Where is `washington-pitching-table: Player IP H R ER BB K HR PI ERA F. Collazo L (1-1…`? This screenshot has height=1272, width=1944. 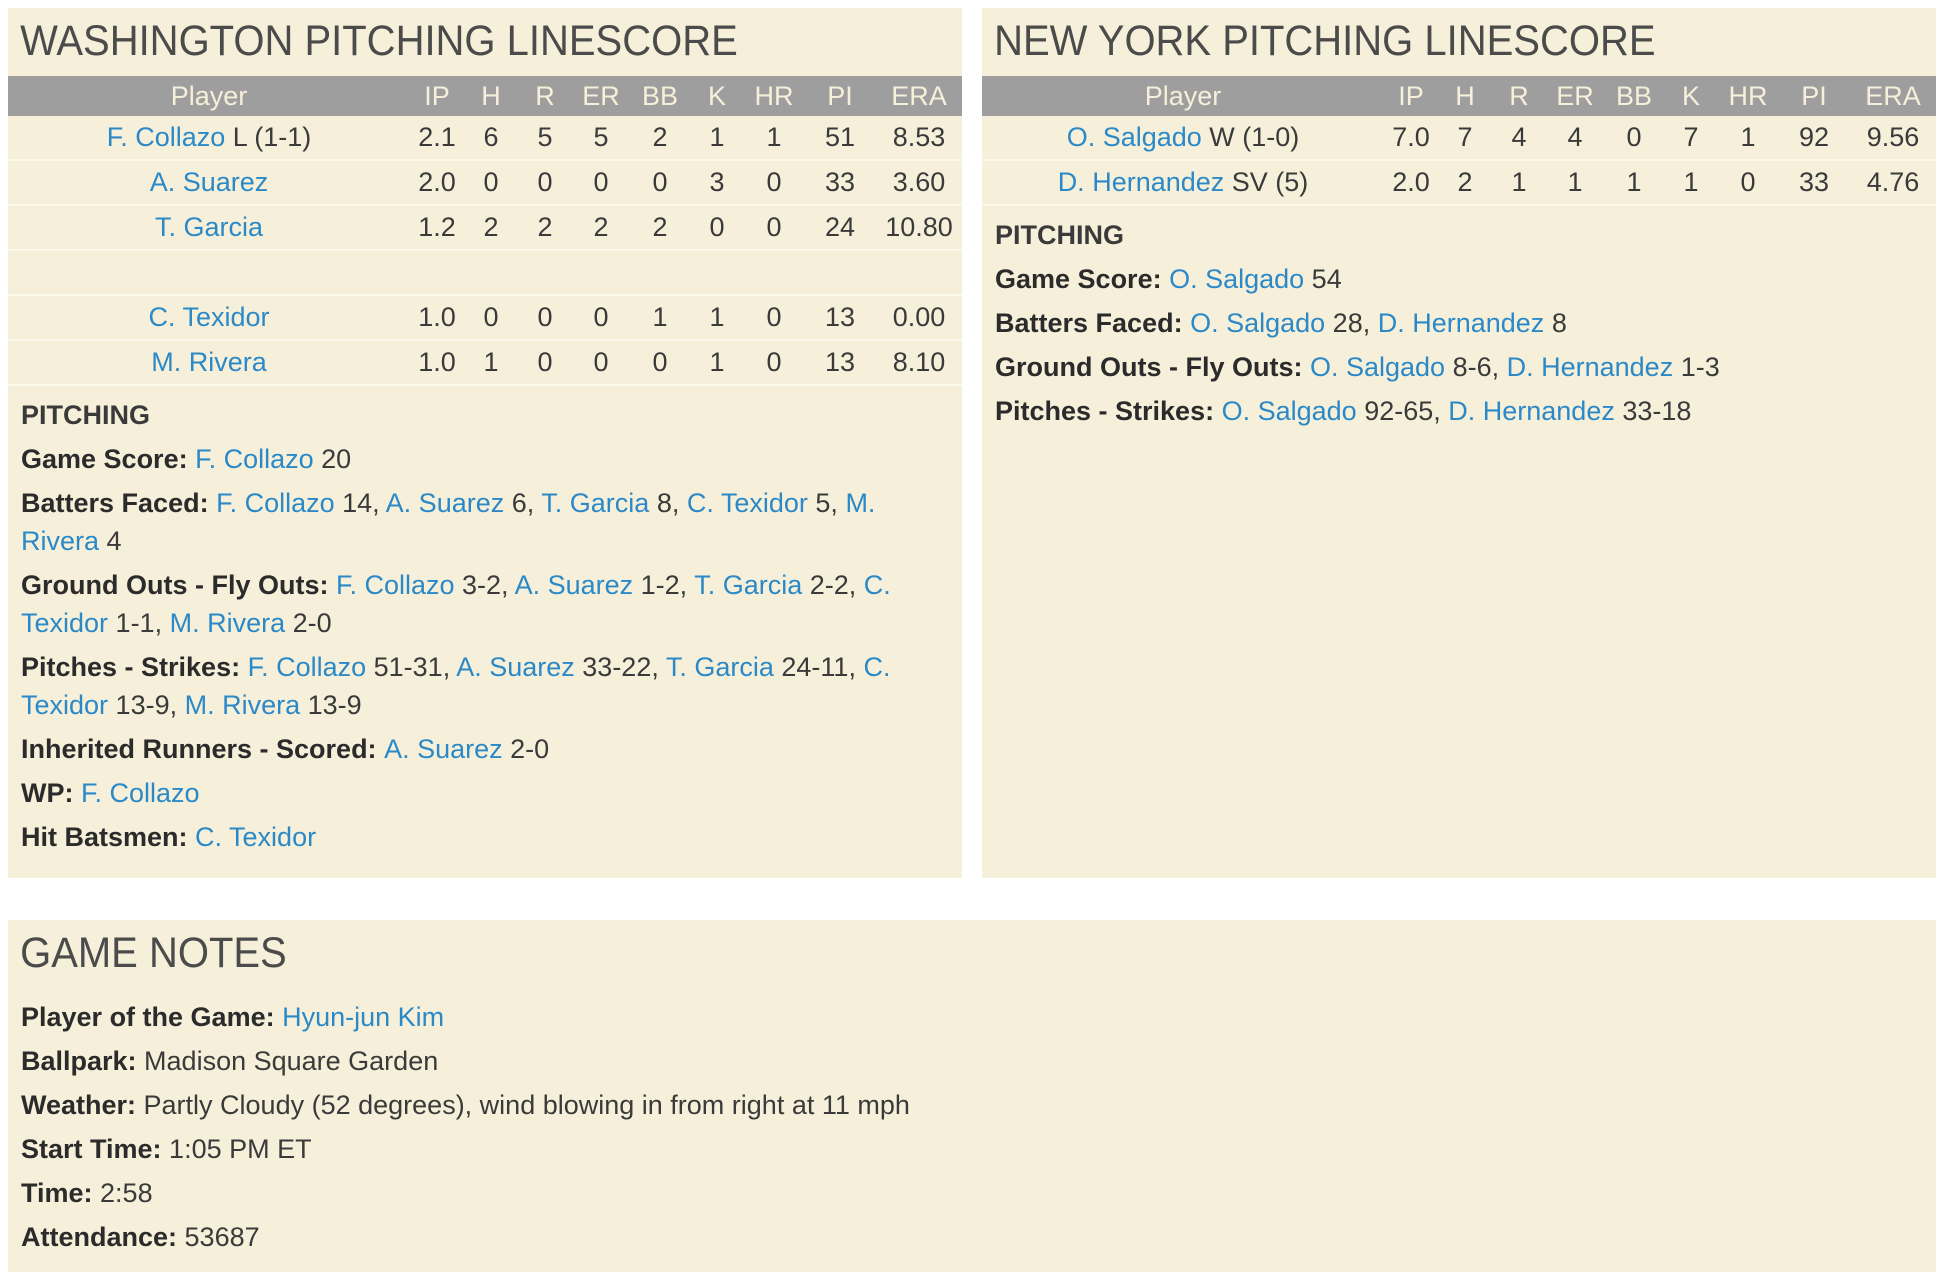 washington-pitching-table: Player IP H R ER BB K HR PI ERA F. Collazo L (1-1… is located at coordinates (485, 231).